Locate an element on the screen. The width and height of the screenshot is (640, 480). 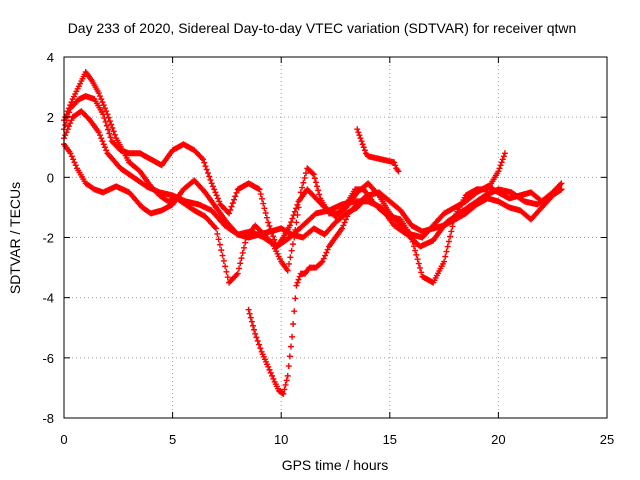
y-tick-label: -4 is located at coordinates (48, 298).